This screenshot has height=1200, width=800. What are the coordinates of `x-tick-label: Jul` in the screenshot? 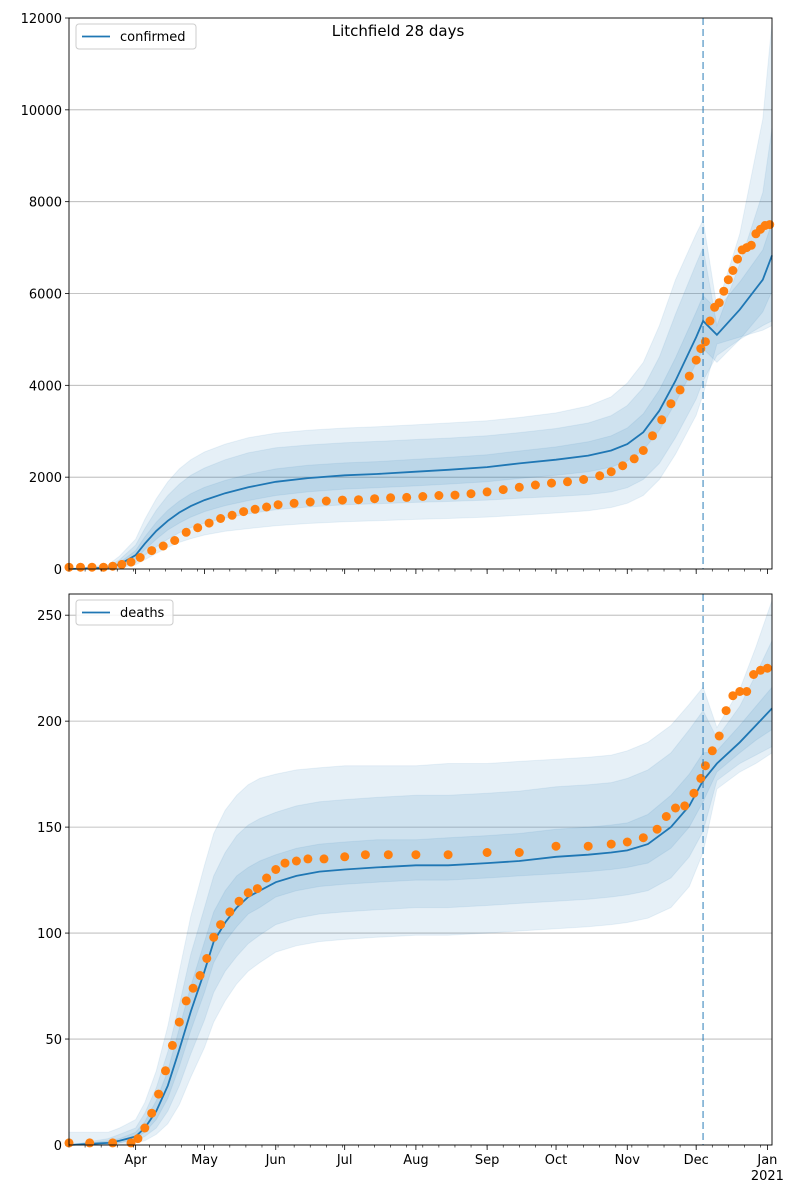 It's located at (344, 1160).